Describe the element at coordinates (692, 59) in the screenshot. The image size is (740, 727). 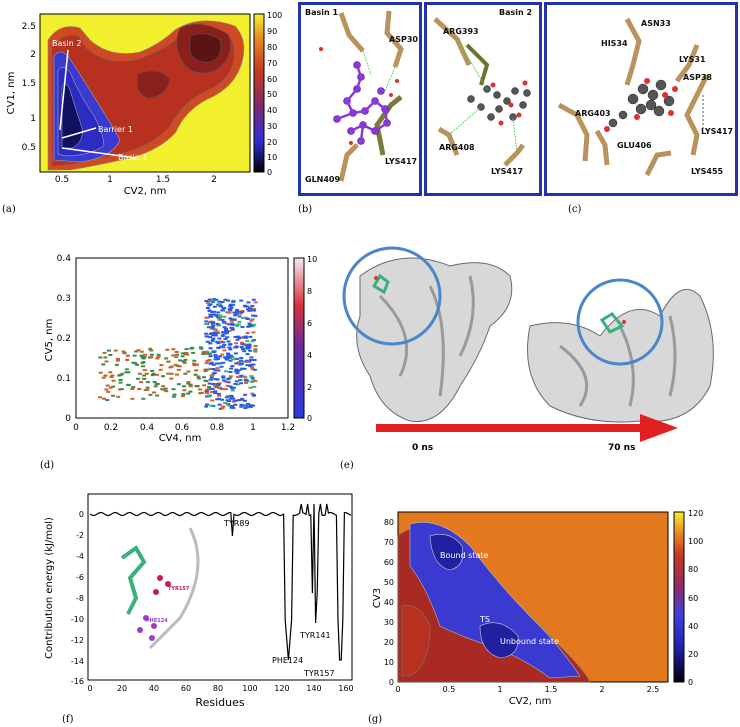
I see `residue-label: LYS31` at that location.